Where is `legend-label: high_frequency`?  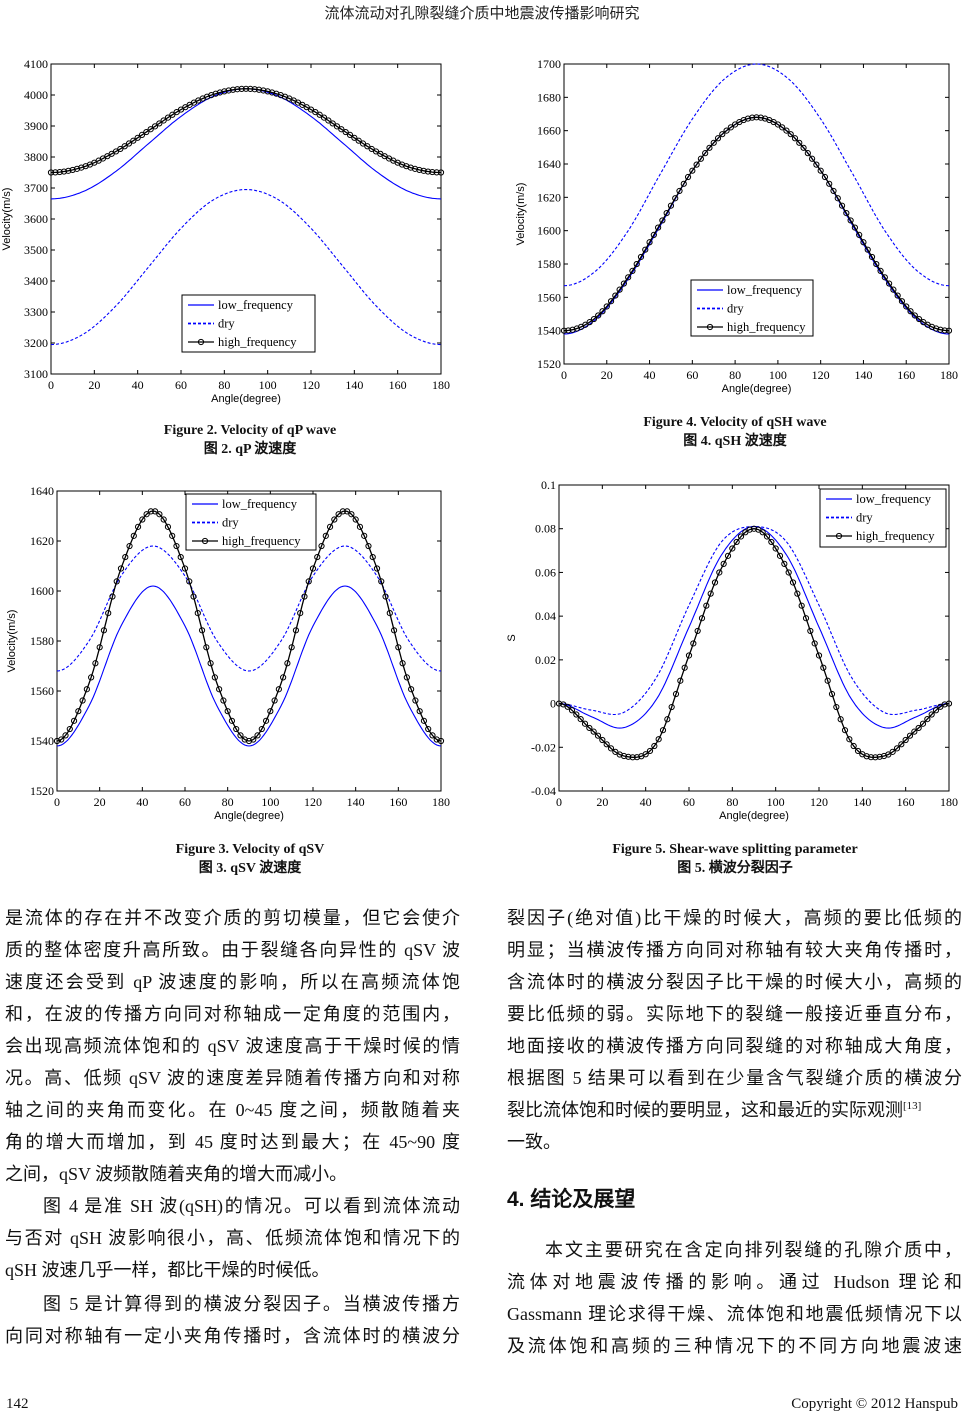 legend-label: high_frequency is located at coordinates (766, 327).